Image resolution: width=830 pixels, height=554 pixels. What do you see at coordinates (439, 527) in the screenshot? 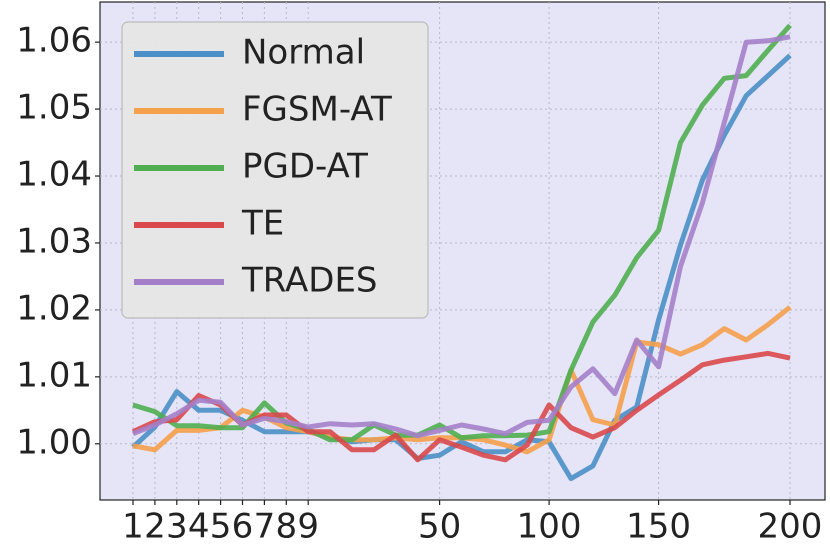
I see `x-tick-label: 50` at bounding box center [439, 527].